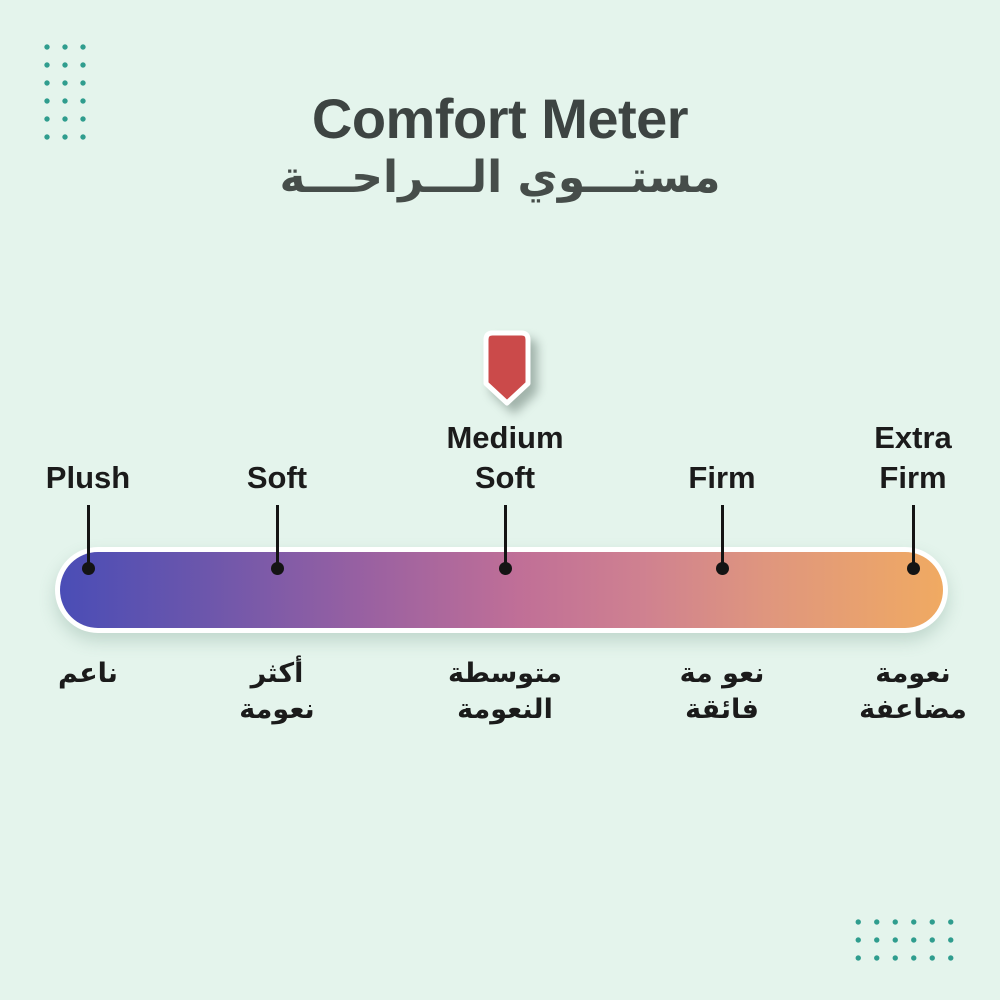 Image resolution: width=1000 pixels, height=1000 pixels. What do you see at coordinates (507, 368) in the screenshot?
I see `shield-pin-icon` at bounding box center [507, 368].